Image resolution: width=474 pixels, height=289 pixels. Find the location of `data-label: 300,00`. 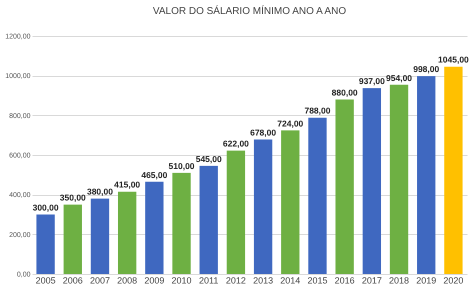

data-label: 300,00 is located at coordinates (45, 207).